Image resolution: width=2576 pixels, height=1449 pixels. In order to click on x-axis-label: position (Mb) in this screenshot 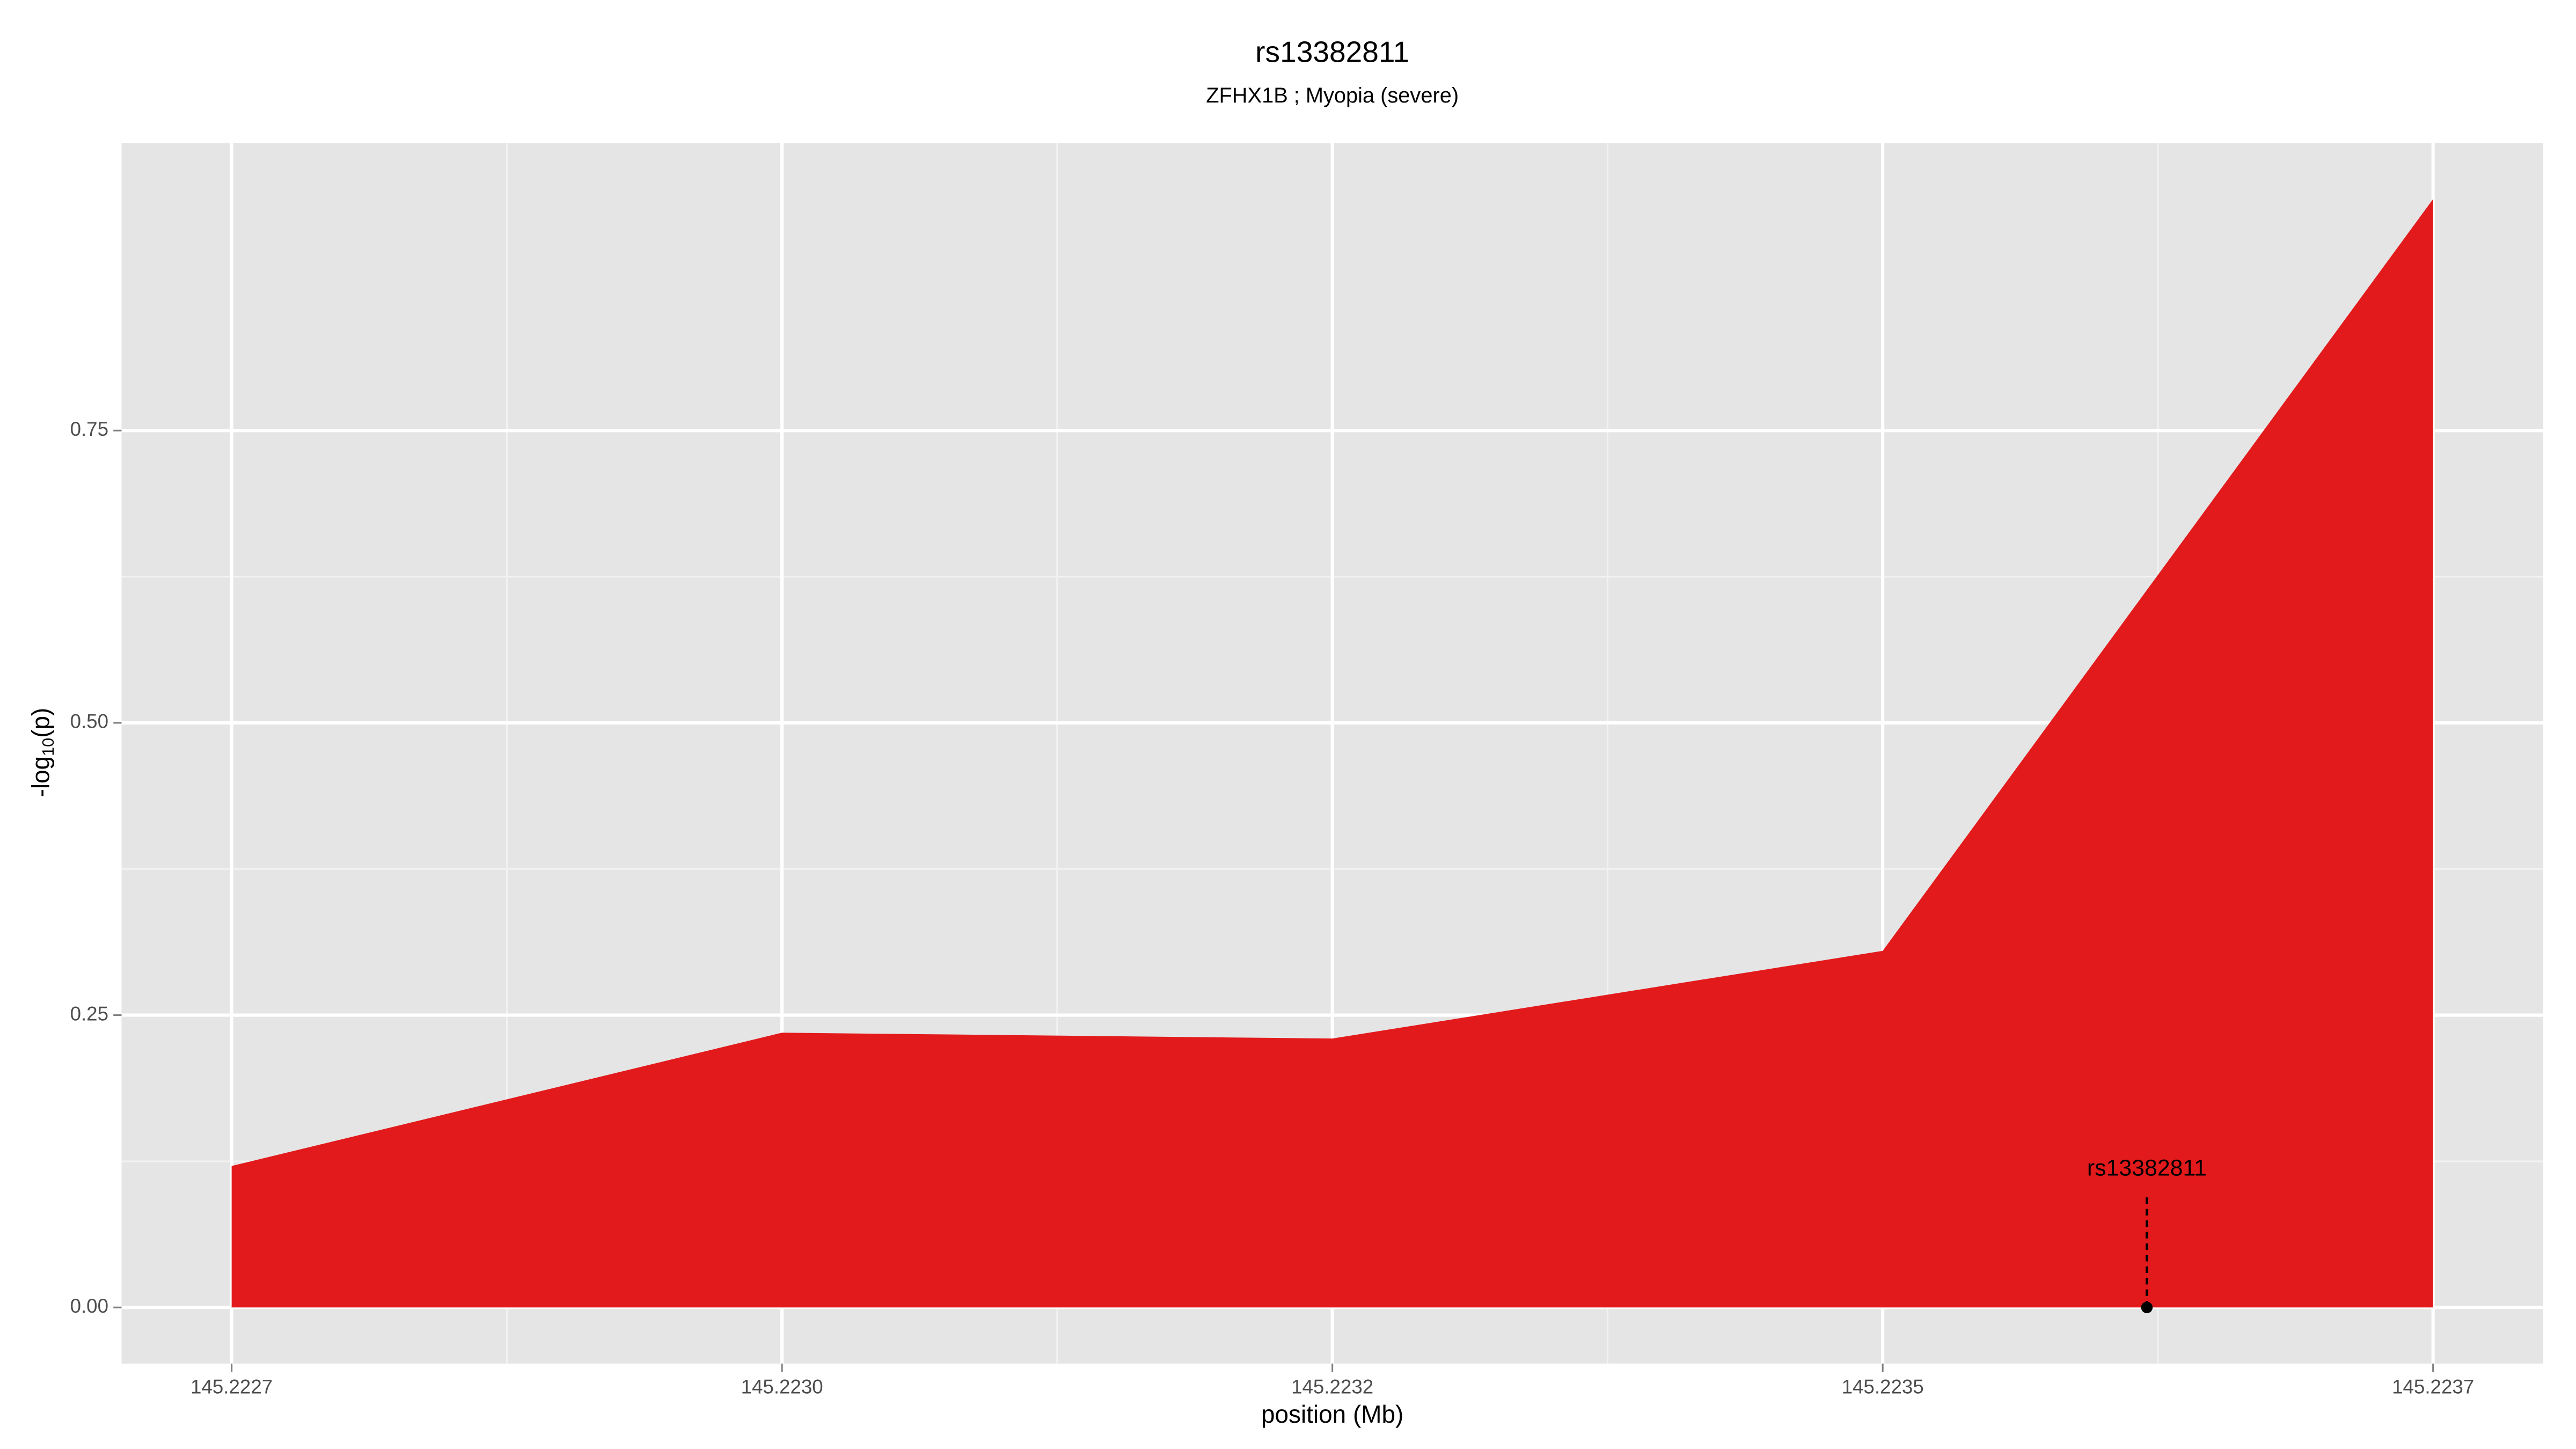, I will do `click(1332, 1414)`.